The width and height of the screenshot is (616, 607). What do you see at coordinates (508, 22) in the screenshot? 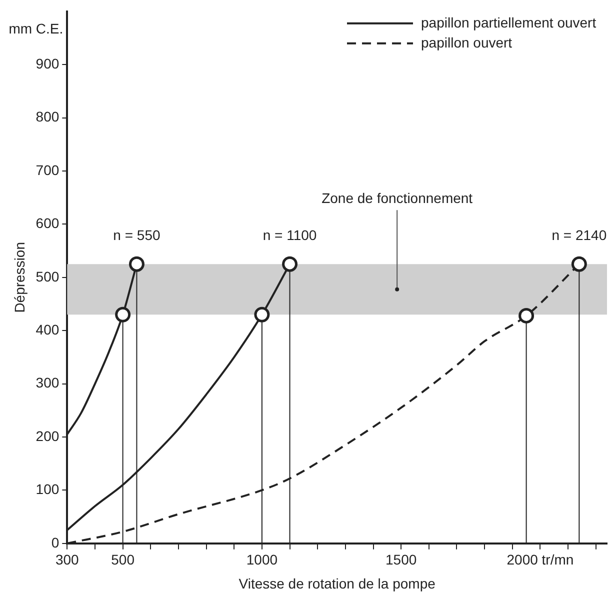
I see `legend-label: papillon partiellement ouvert` at bounding box center [508, 22].